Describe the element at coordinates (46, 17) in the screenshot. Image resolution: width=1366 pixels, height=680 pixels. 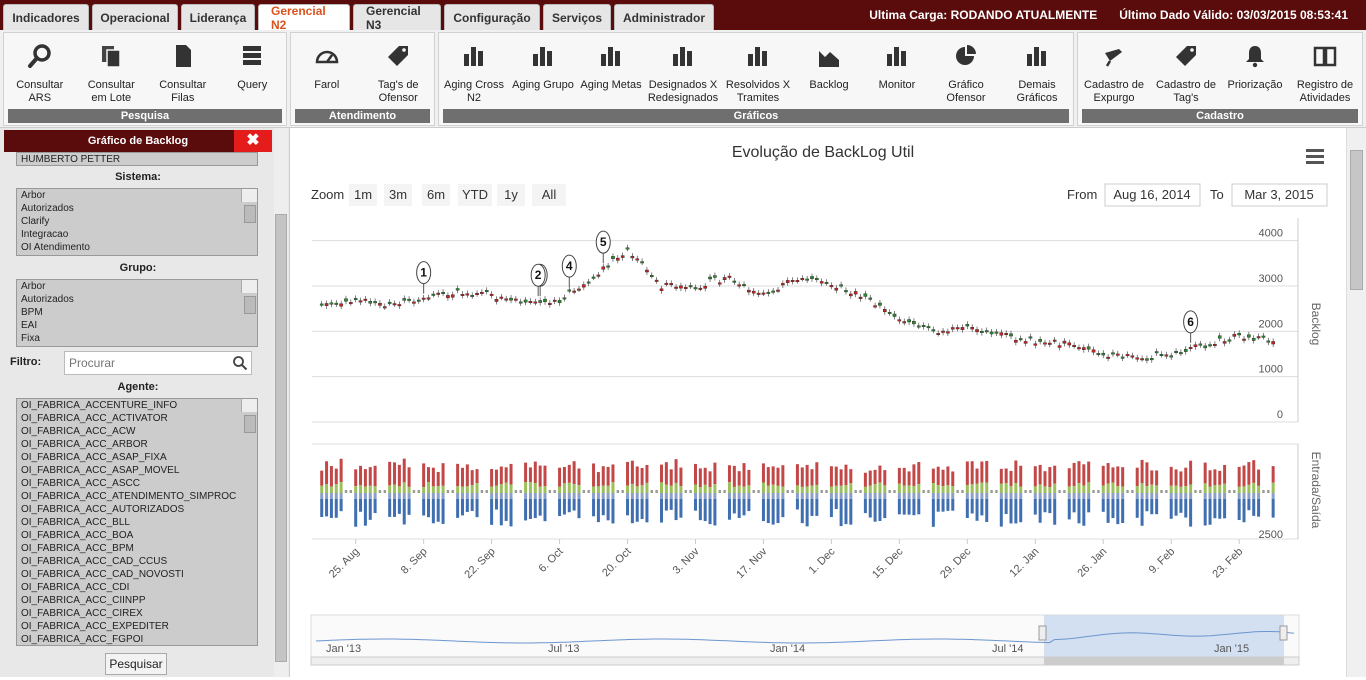
I see `tab-indicadores: Indicadores` at that location.